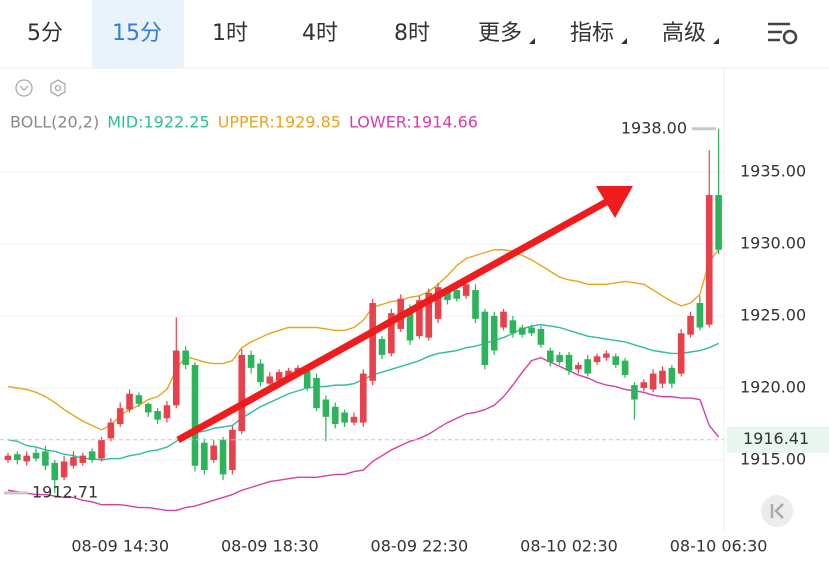 Image resolution: width=829 pixels, height=570 pixels. What do you see at coordinates (54, 122) in the screenshot?
I see `indicator-title: BOLL(20,2)` at bounding box center [54, 122].